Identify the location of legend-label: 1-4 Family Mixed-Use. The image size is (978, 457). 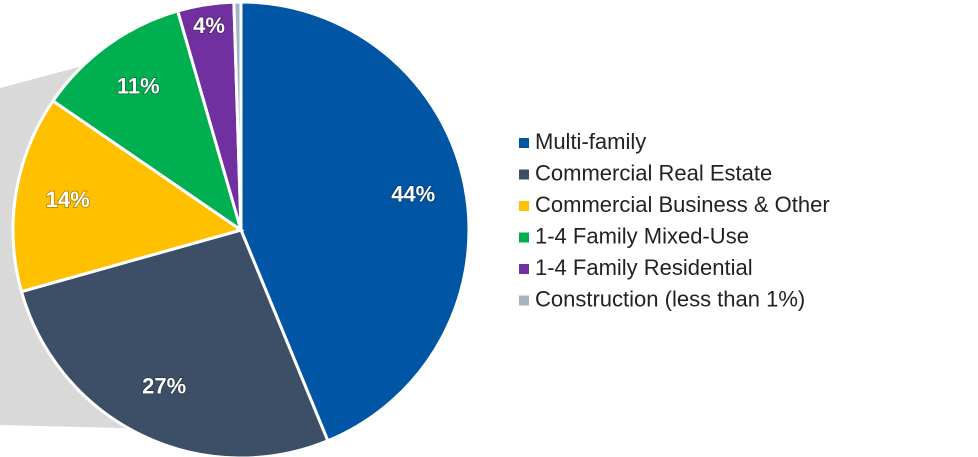
(642, 235).